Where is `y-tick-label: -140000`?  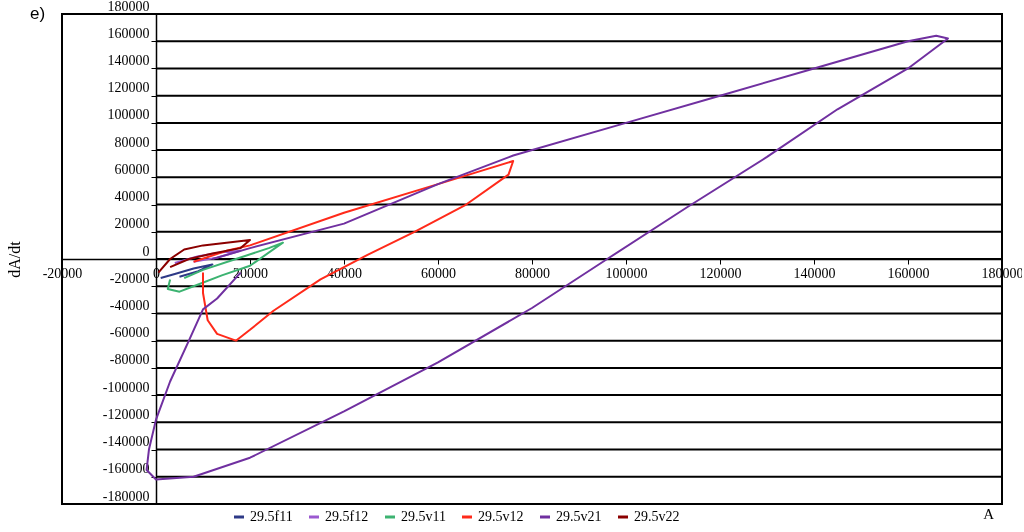 y-tick-label: -140000 is located at coordinates (126, 442).